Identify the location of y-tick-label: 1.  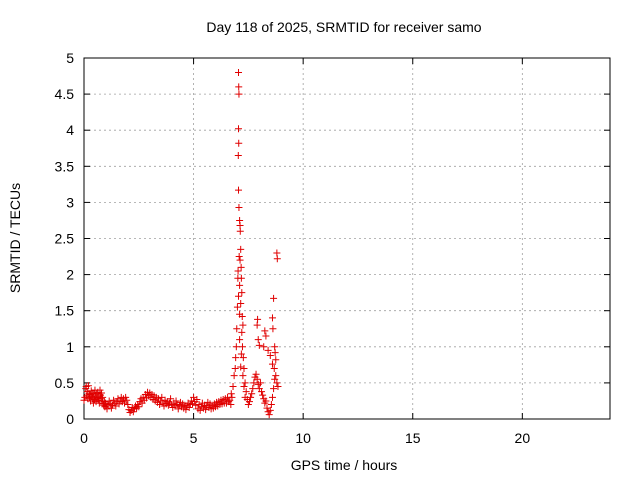
(70, 347).